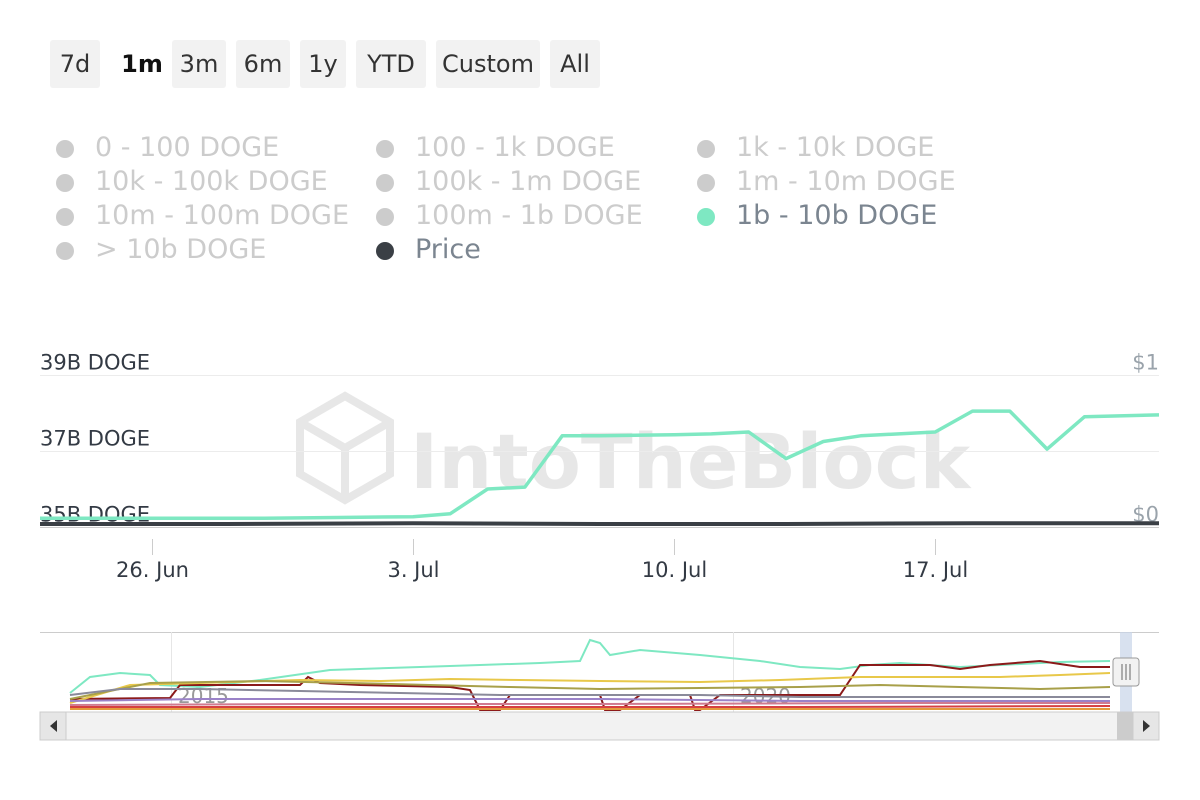 The image size is (1200, 800). What do you see at coordinates (590, 666) in the screenshot?
I see `navigator-line-teal` at bounding box center [590, 666].